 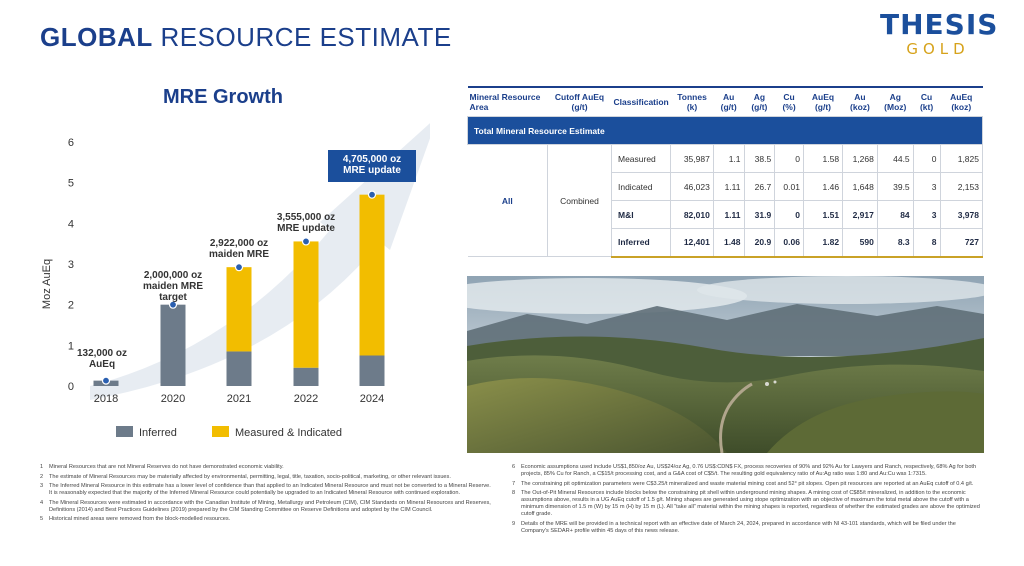 I want to click on logo-wordmark: THESIS, so click(x=939, y=24).